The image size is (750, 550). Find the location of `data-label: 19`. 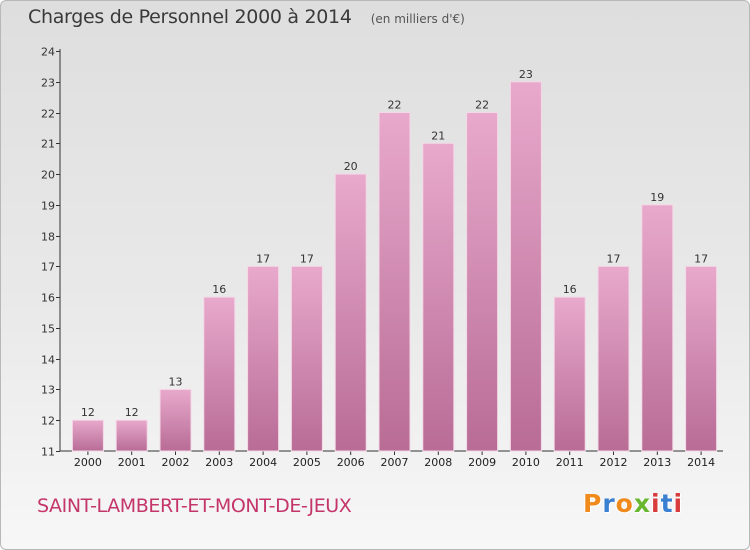

data-label: 19 is located at coordinates (657, 197).